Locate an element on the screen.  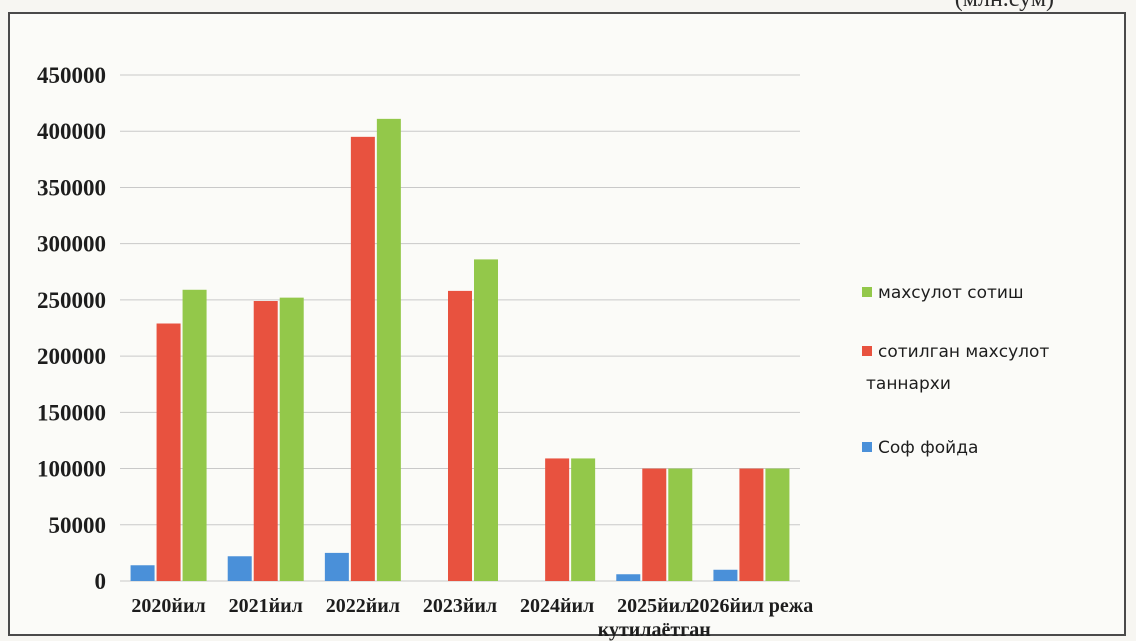
y-tick-label: 350000 is located at coordinates (71, 187).